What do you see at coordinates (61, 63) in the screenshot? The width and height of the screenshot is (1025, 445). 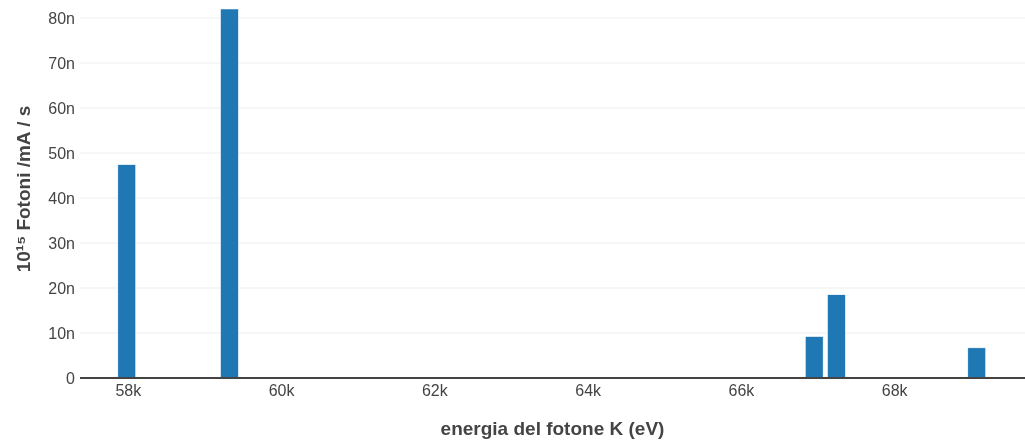 I see `y-tick-label: 70n` at bounding box center [61, 63].